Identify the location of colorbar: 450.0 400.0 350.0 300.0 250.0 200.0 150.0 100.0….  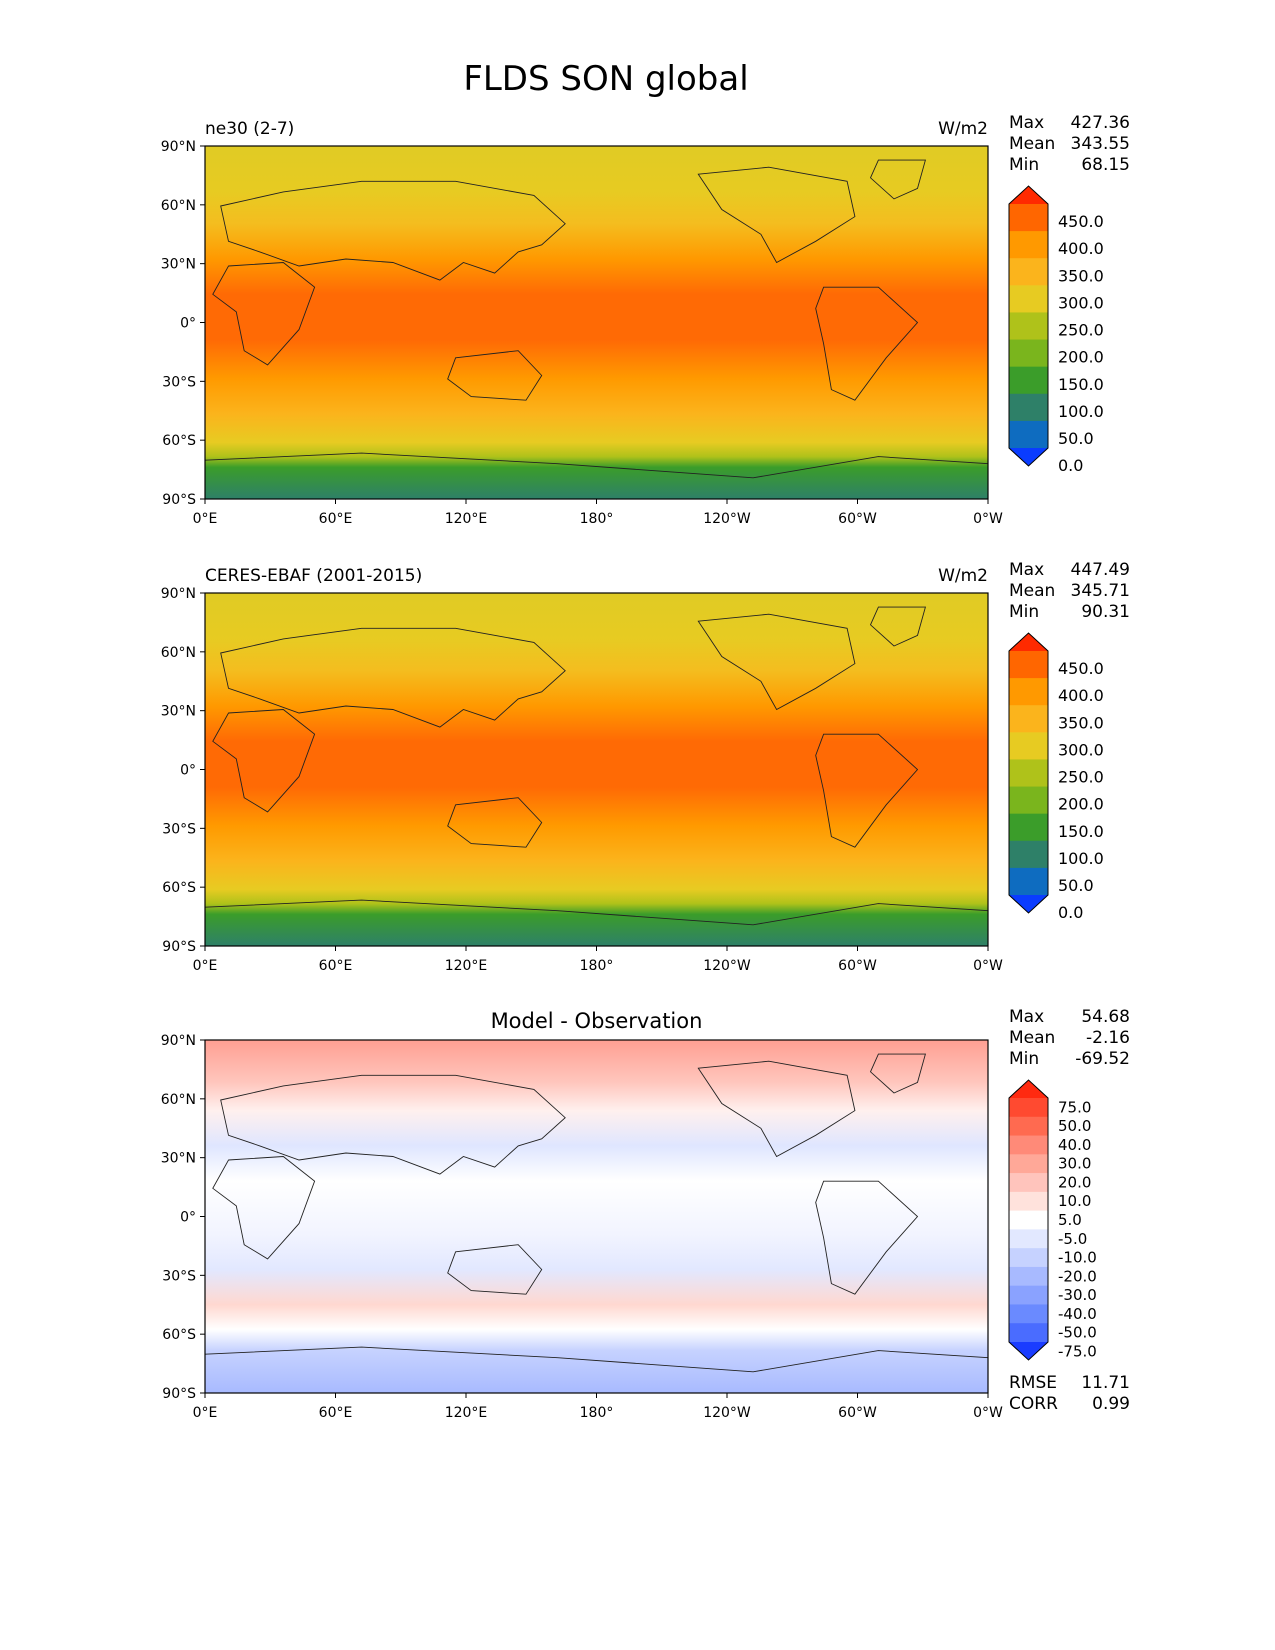
(1056, 330).